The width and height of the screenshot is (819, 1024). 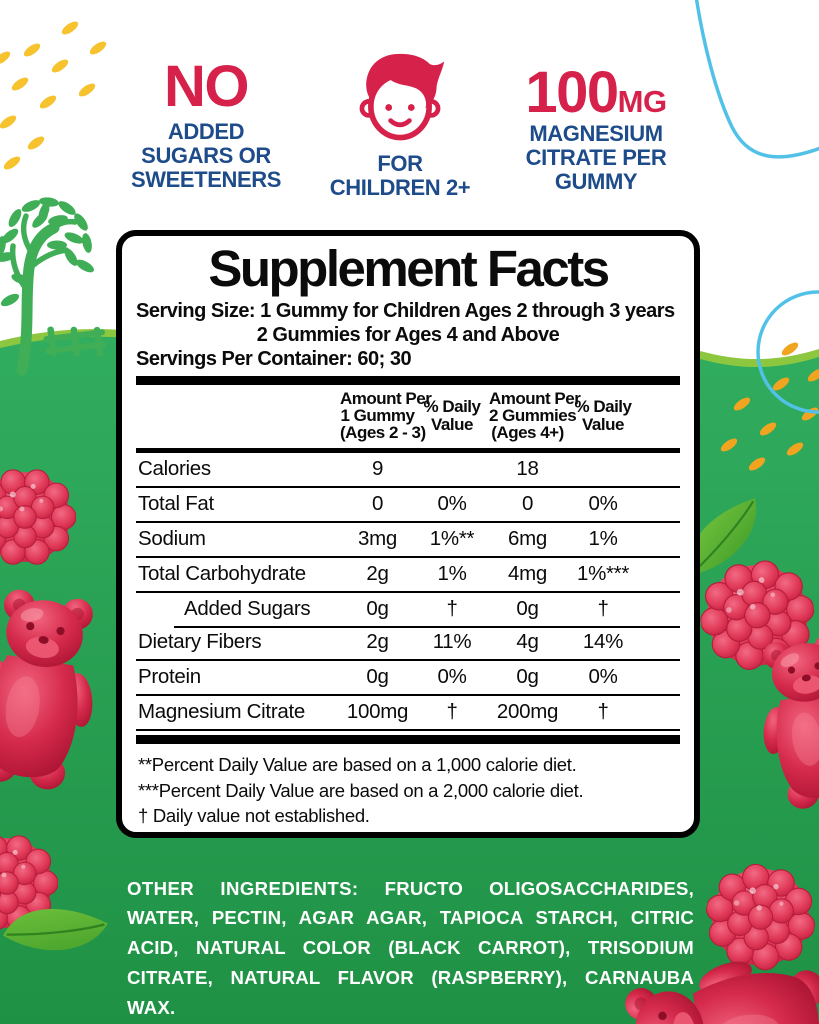 I want to click on table-row: Sodium 3mg 1%** 6mg 1%, so click(x=408, y=540).